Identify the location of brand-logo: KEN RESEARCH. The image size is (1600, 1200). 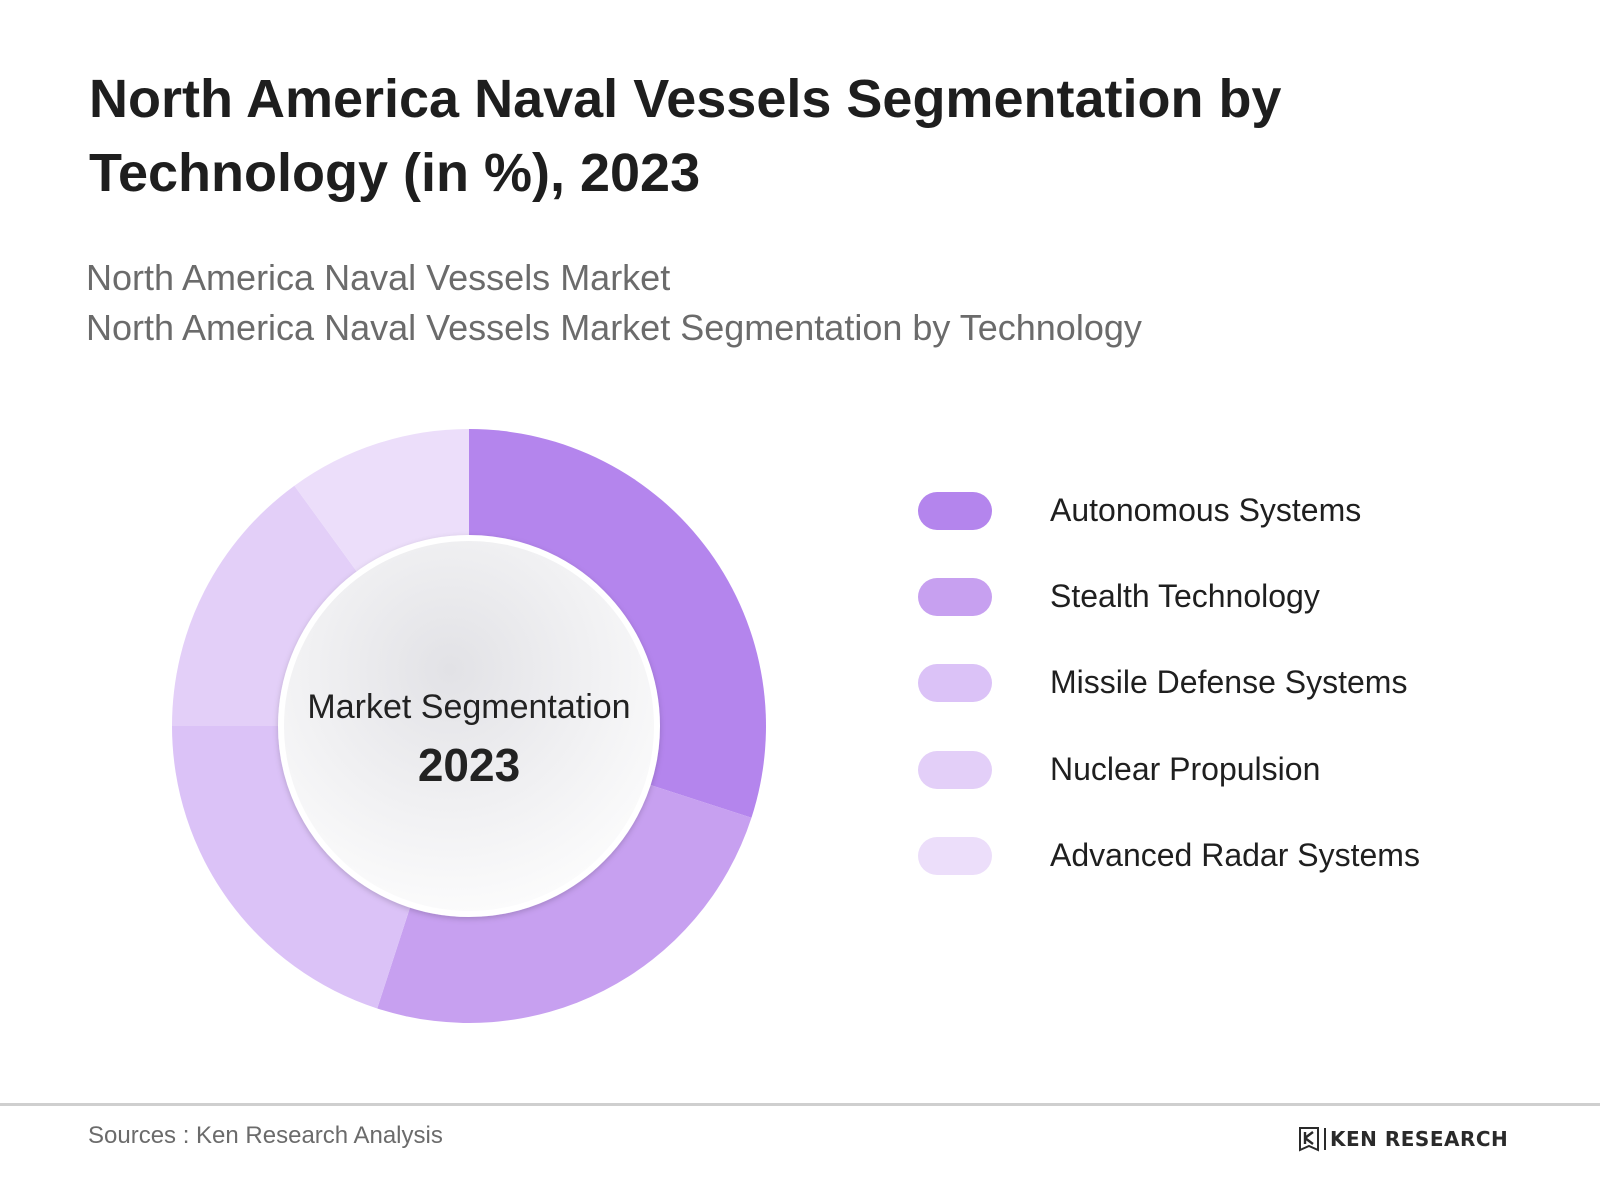
(1403, 1139).